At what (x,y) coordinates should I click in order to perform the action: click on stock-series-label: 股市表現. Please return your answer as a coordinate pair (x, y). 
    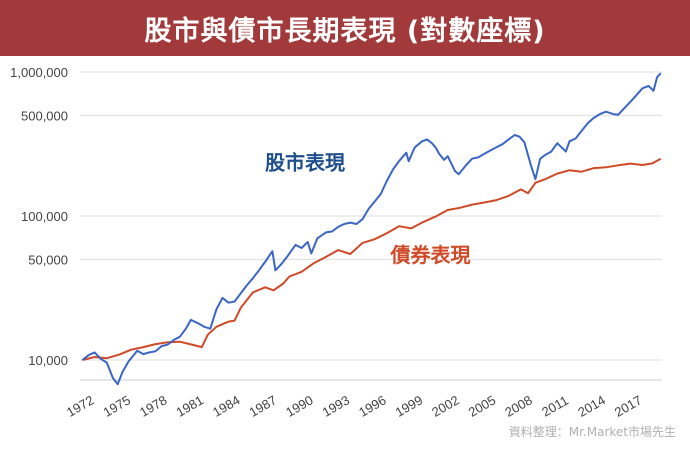
    Looking at the image, I should click on (305, 163).